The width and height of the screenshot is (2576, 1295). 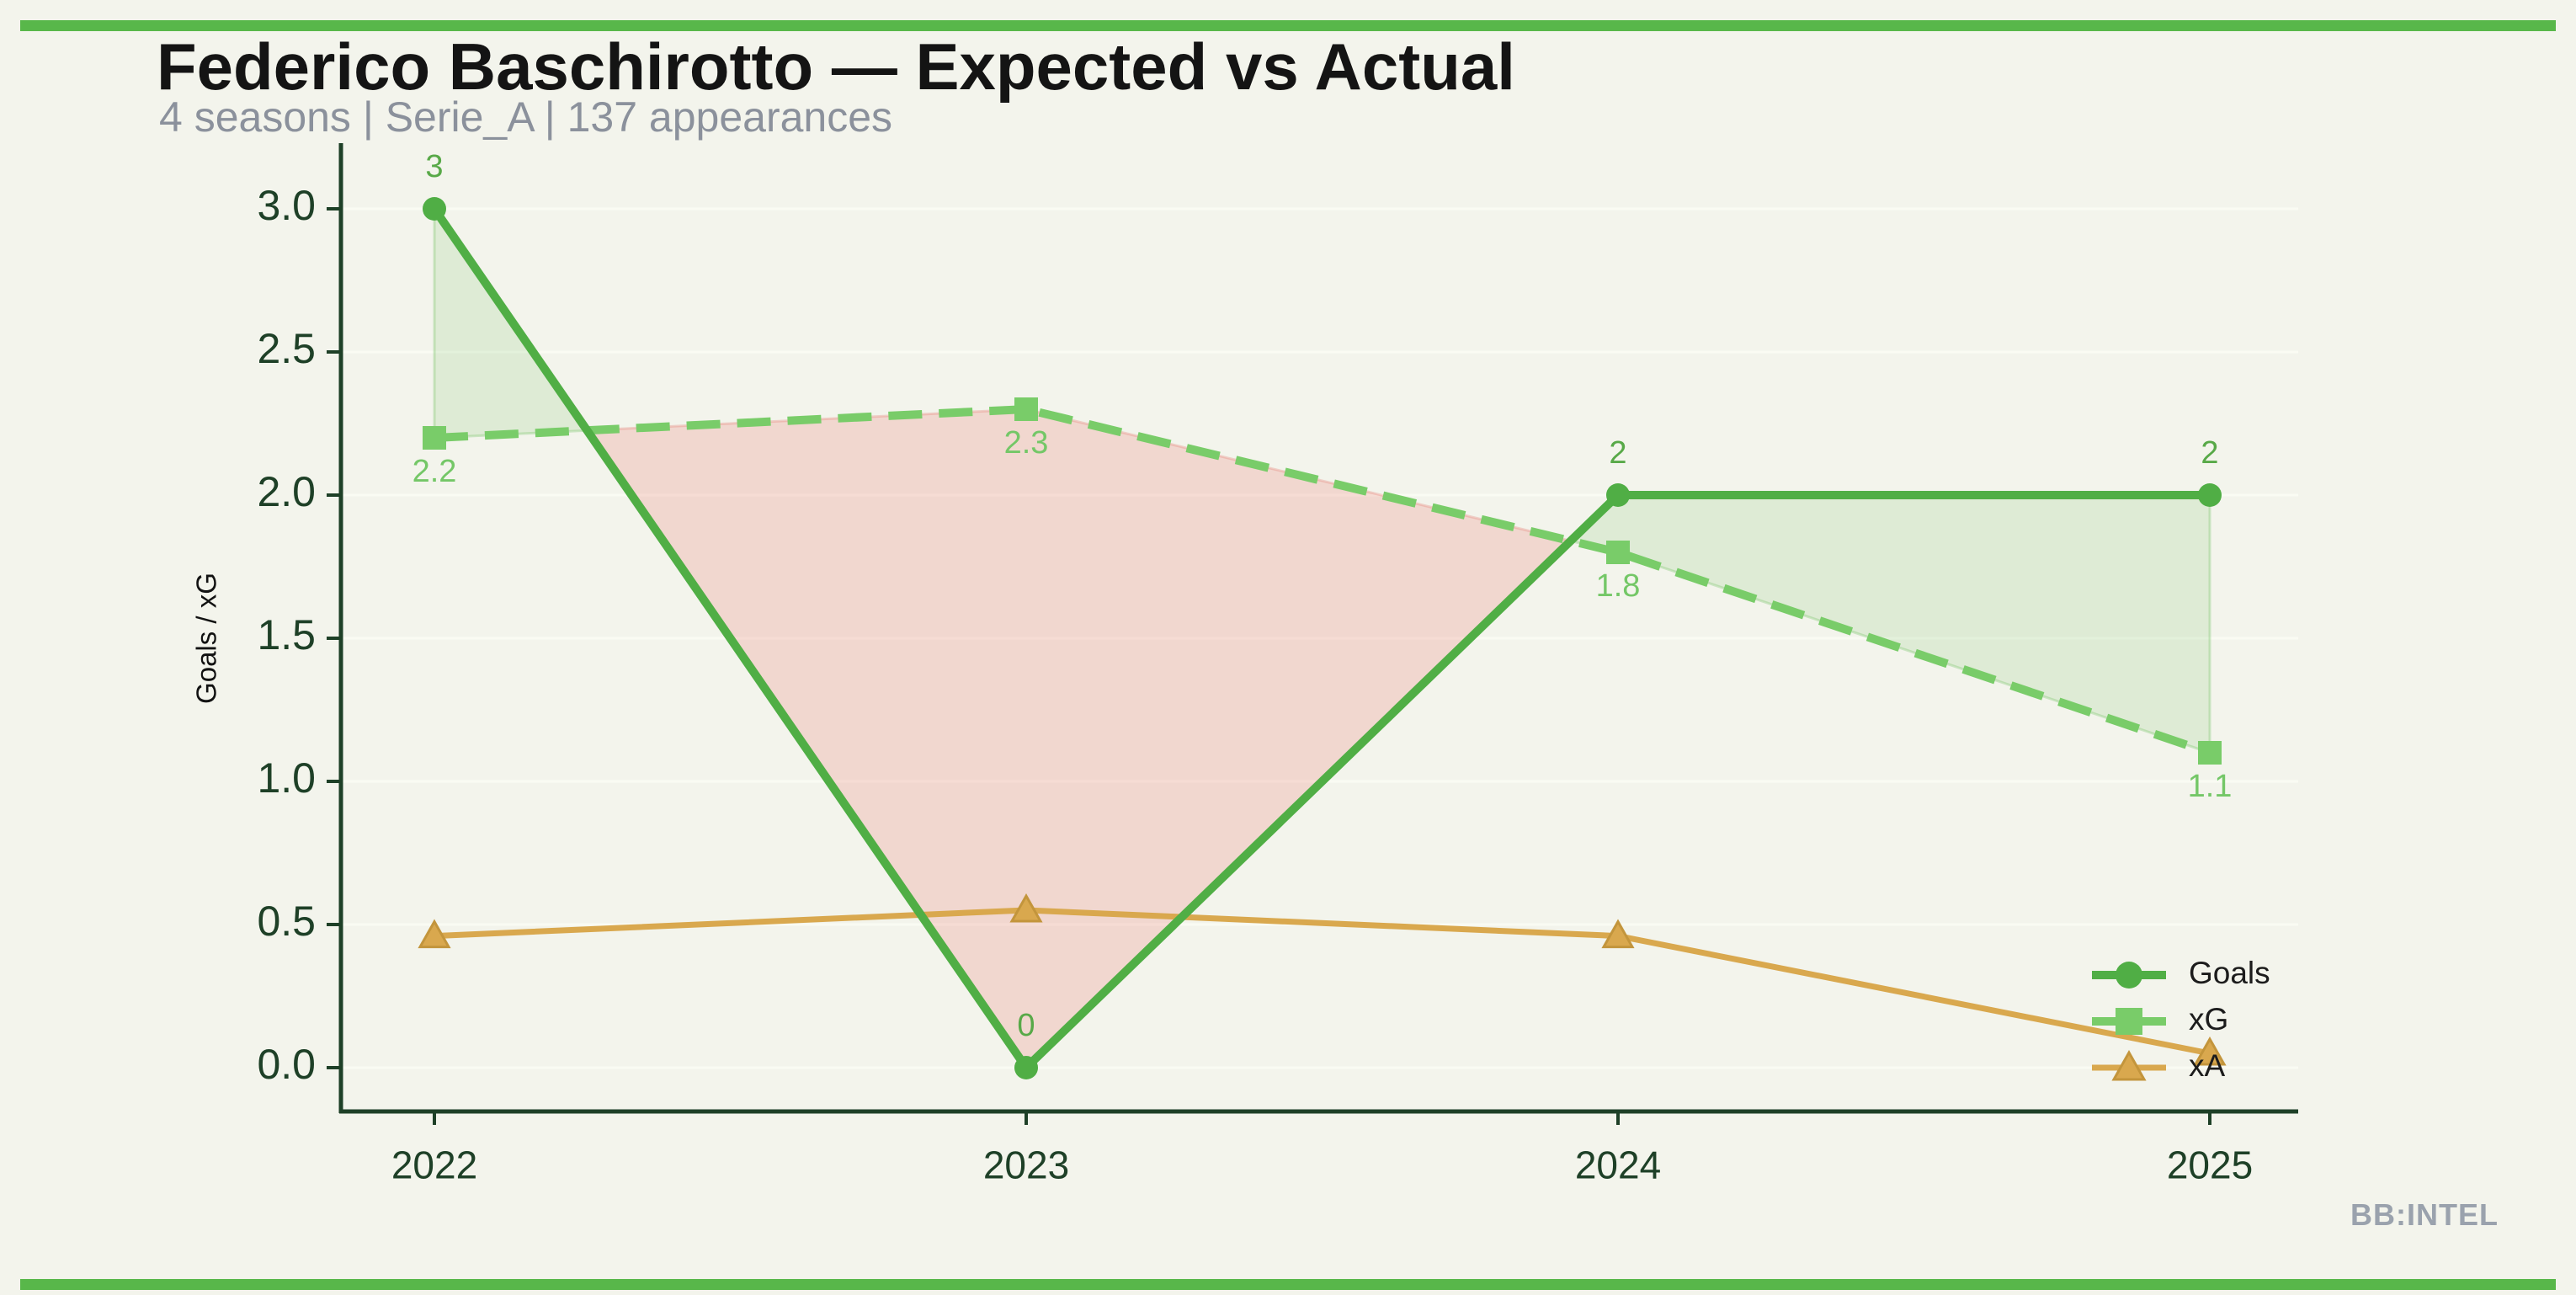 What do you see at coordinates (2208, 1019) in the screenshot?
I see `legend-label: xG` at bounding box center [2208, 1019].